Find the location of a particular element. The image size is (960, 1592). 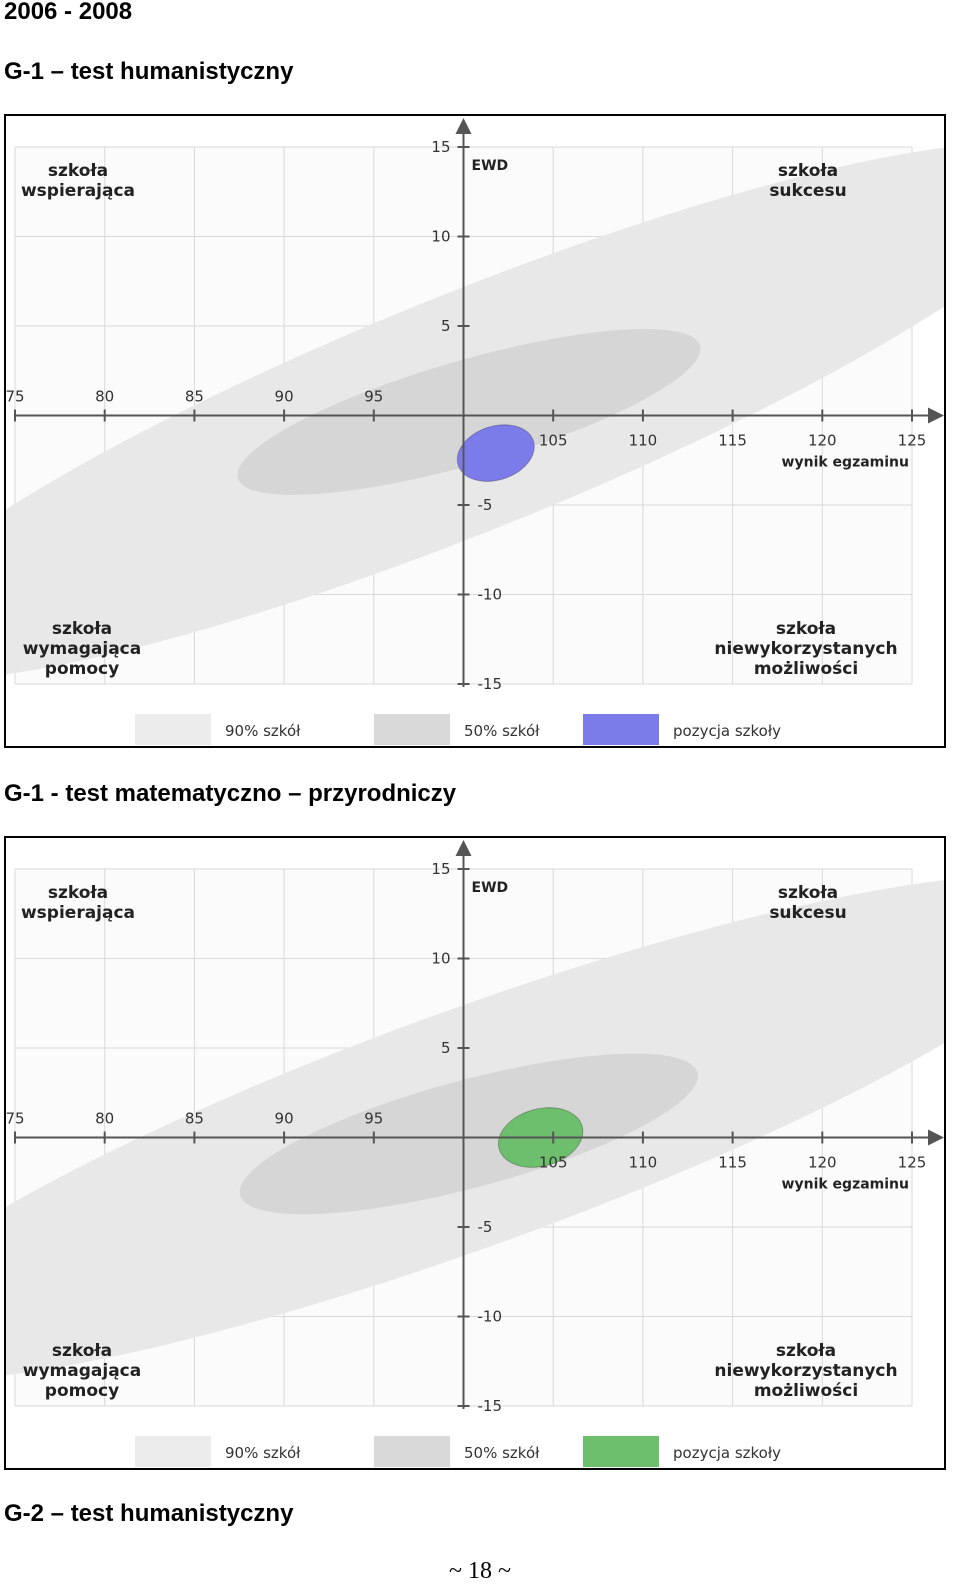

section-heading-3: G-2 – test humanistyczny is located at coordinates (149, 1513).